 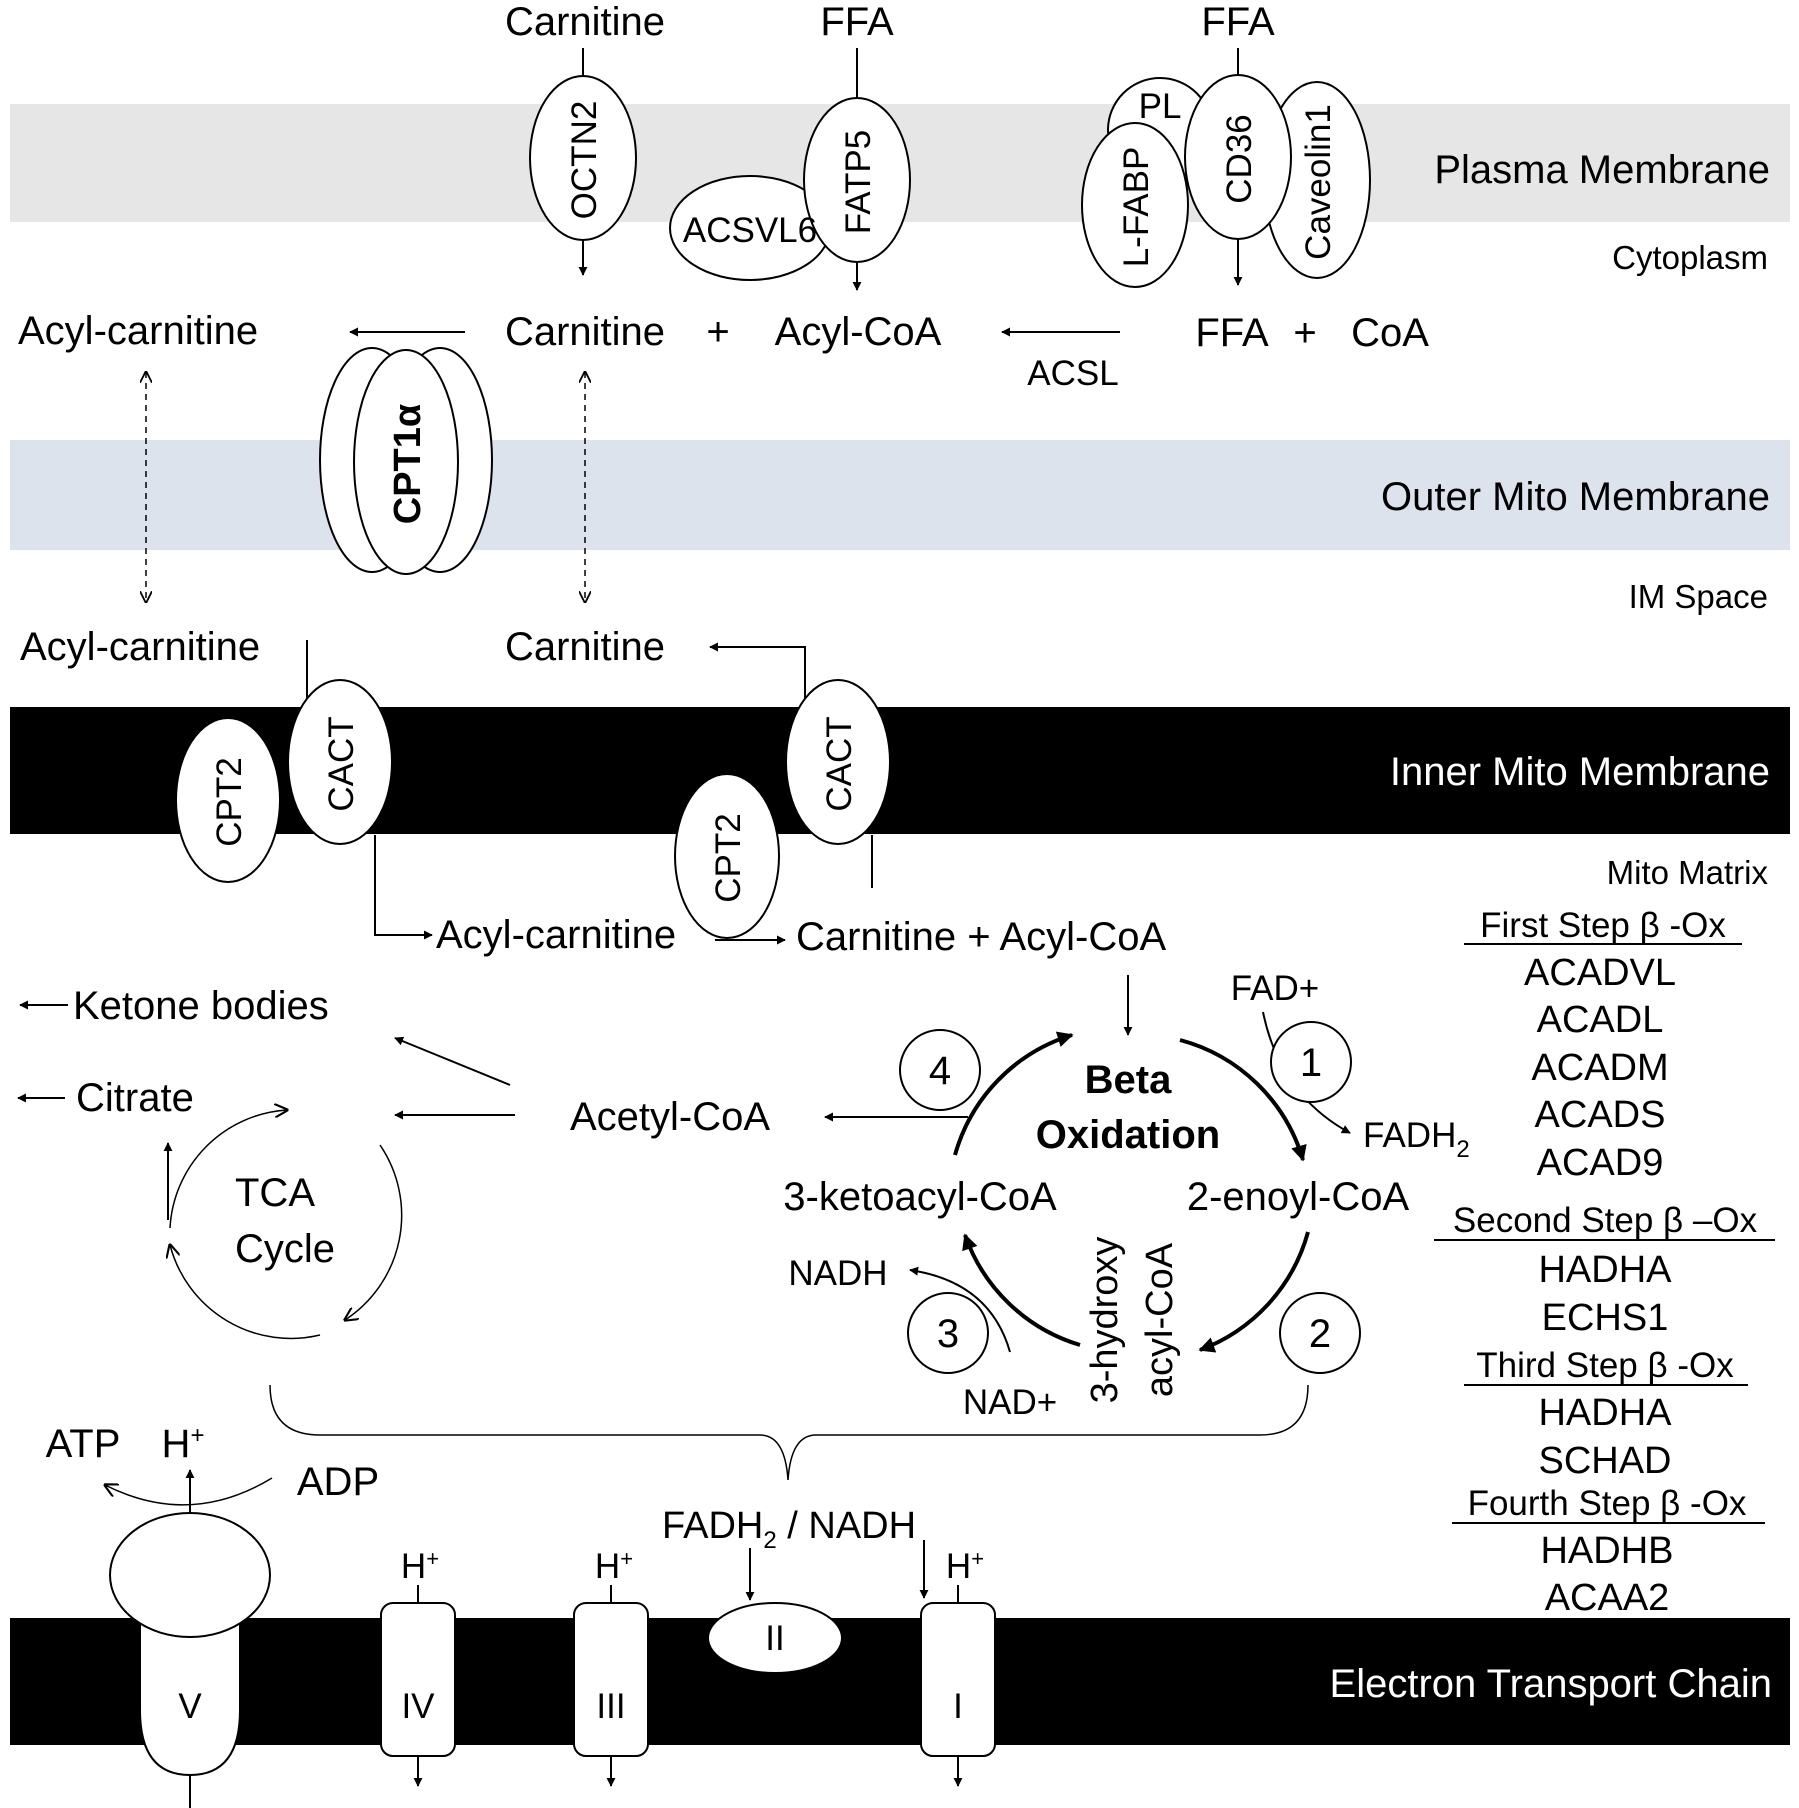 I want to click on second-step-enzyme-2: ECHS1, so click(x=1605, y=1318).